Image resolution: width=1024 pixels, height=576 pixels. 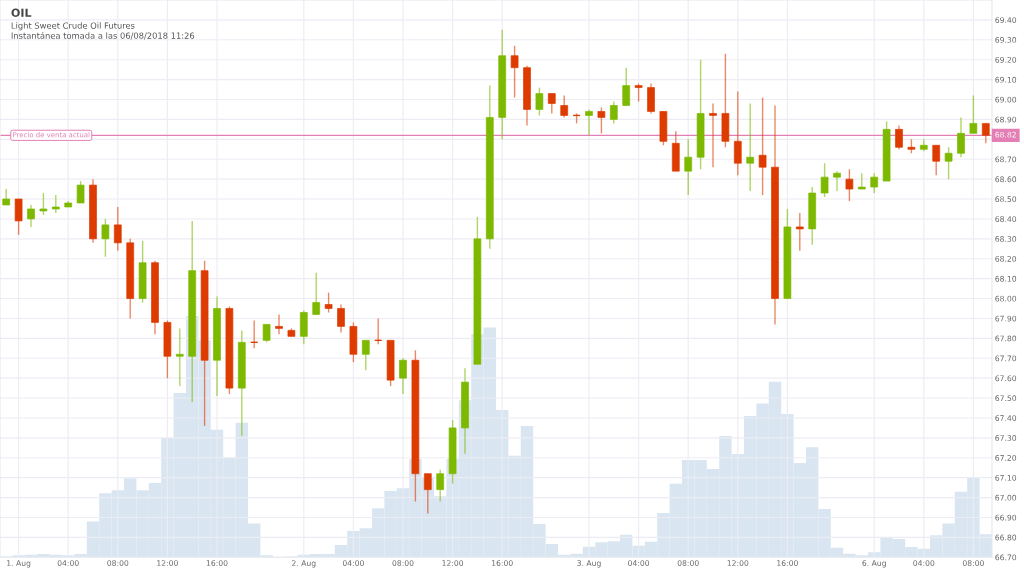 I want to click on annotation: Instantánea tomada a las 06/08/2018 11:26, so click(x=103, y=35).